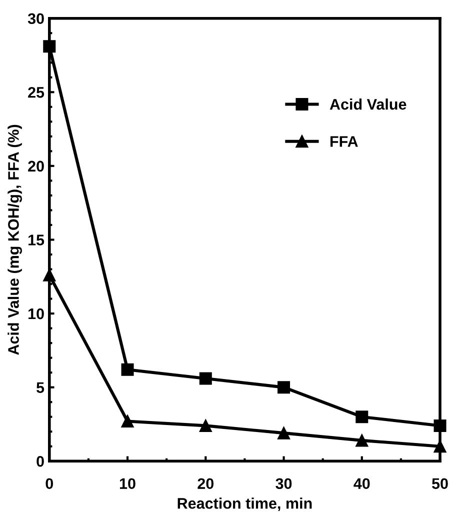 Image resolution: width=449 pixels, height=524 pixels. Describe the element at coordinates (245, 505) in the screenshot. I see `x-axis-title: Reaction time, min` at that location.